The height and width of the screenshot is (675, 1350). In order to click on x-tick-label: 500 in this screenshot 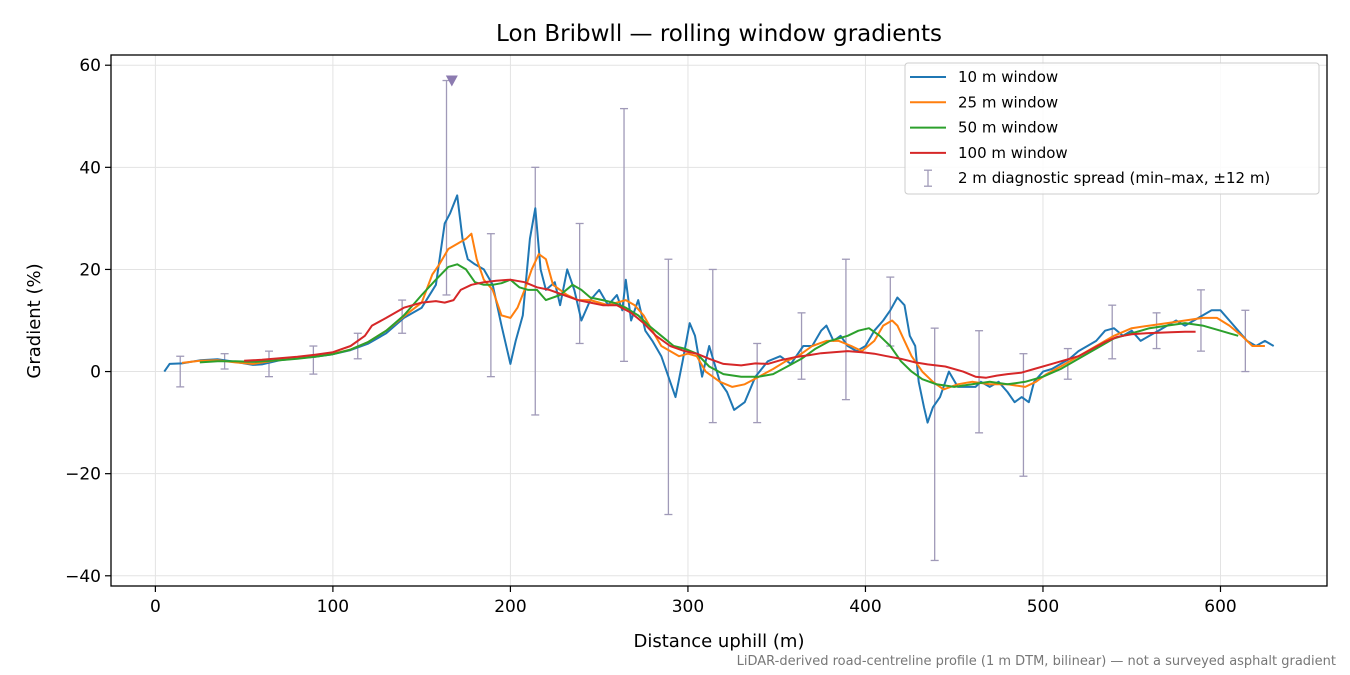, I will do `click(1043, 607)`.